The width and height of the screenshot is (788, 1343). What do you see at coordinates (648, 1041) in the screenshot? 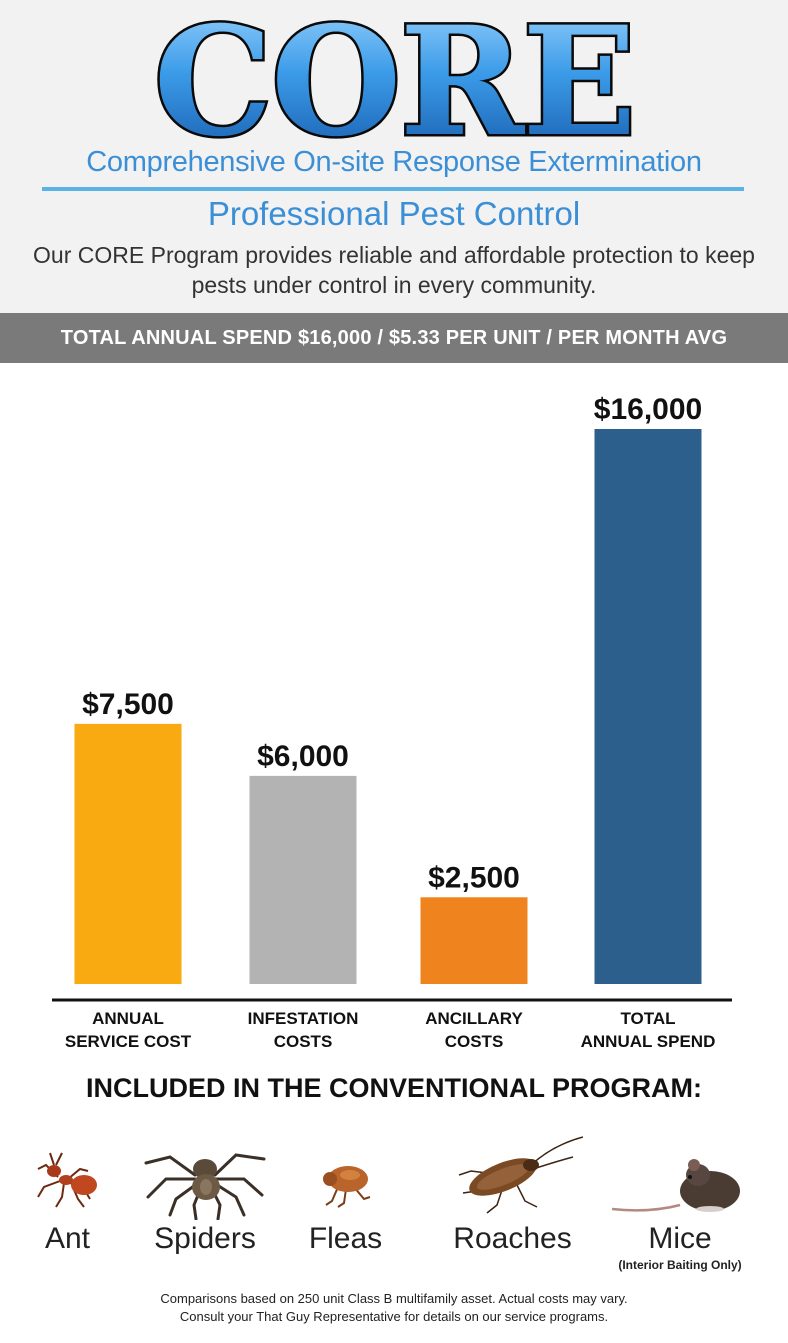
I see `category-label-4-line-2: ANNUAL SPEND` at bounding box center [648, 1041].